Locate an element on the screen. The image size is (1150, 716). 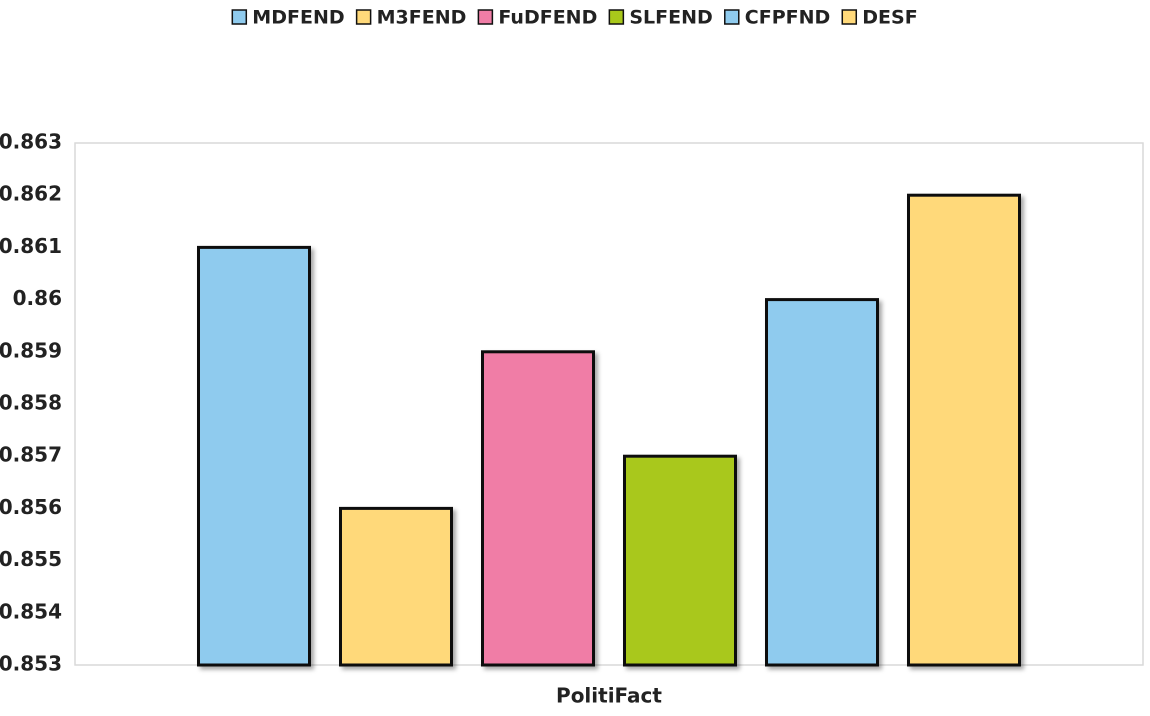
y-tick-label: 0.86 is located at coordinates (37, 298).